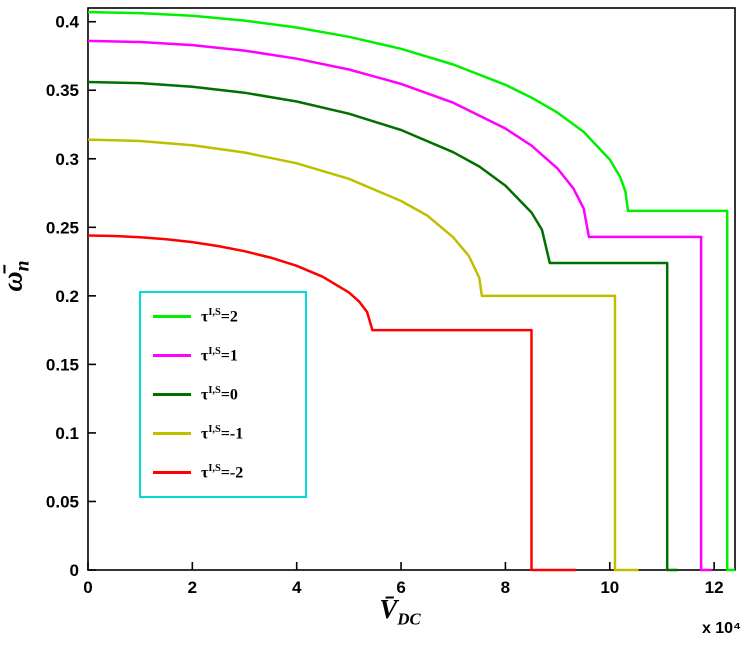  What do you see at coordinates (67, 296) in the screenshot?
I see `y-tick-label: 0.2` at bounding box center [67, 296].